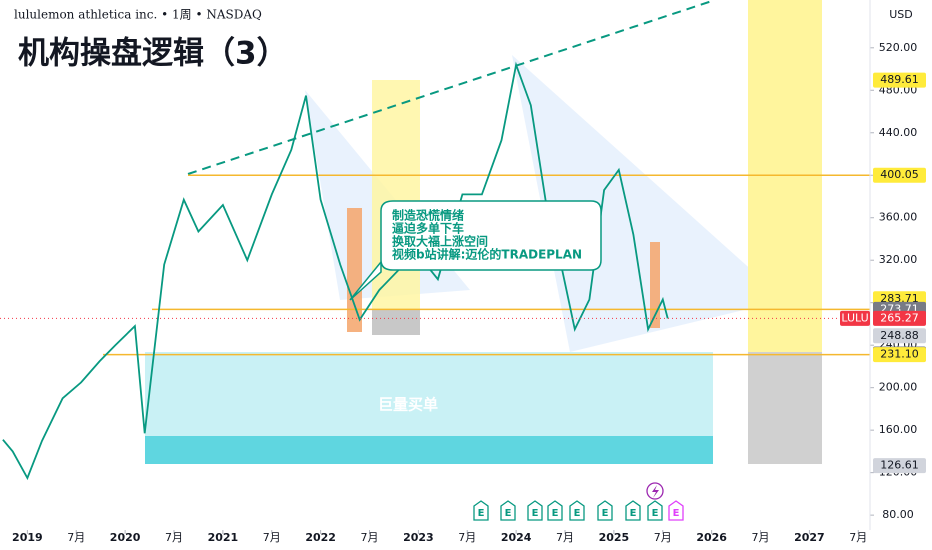 This screenshot has width=932, height=550. What do you see at coordinates (898, 514) in the screenshot?
I see `y-tick-label: 80.00` at bounding box center [898, 514].